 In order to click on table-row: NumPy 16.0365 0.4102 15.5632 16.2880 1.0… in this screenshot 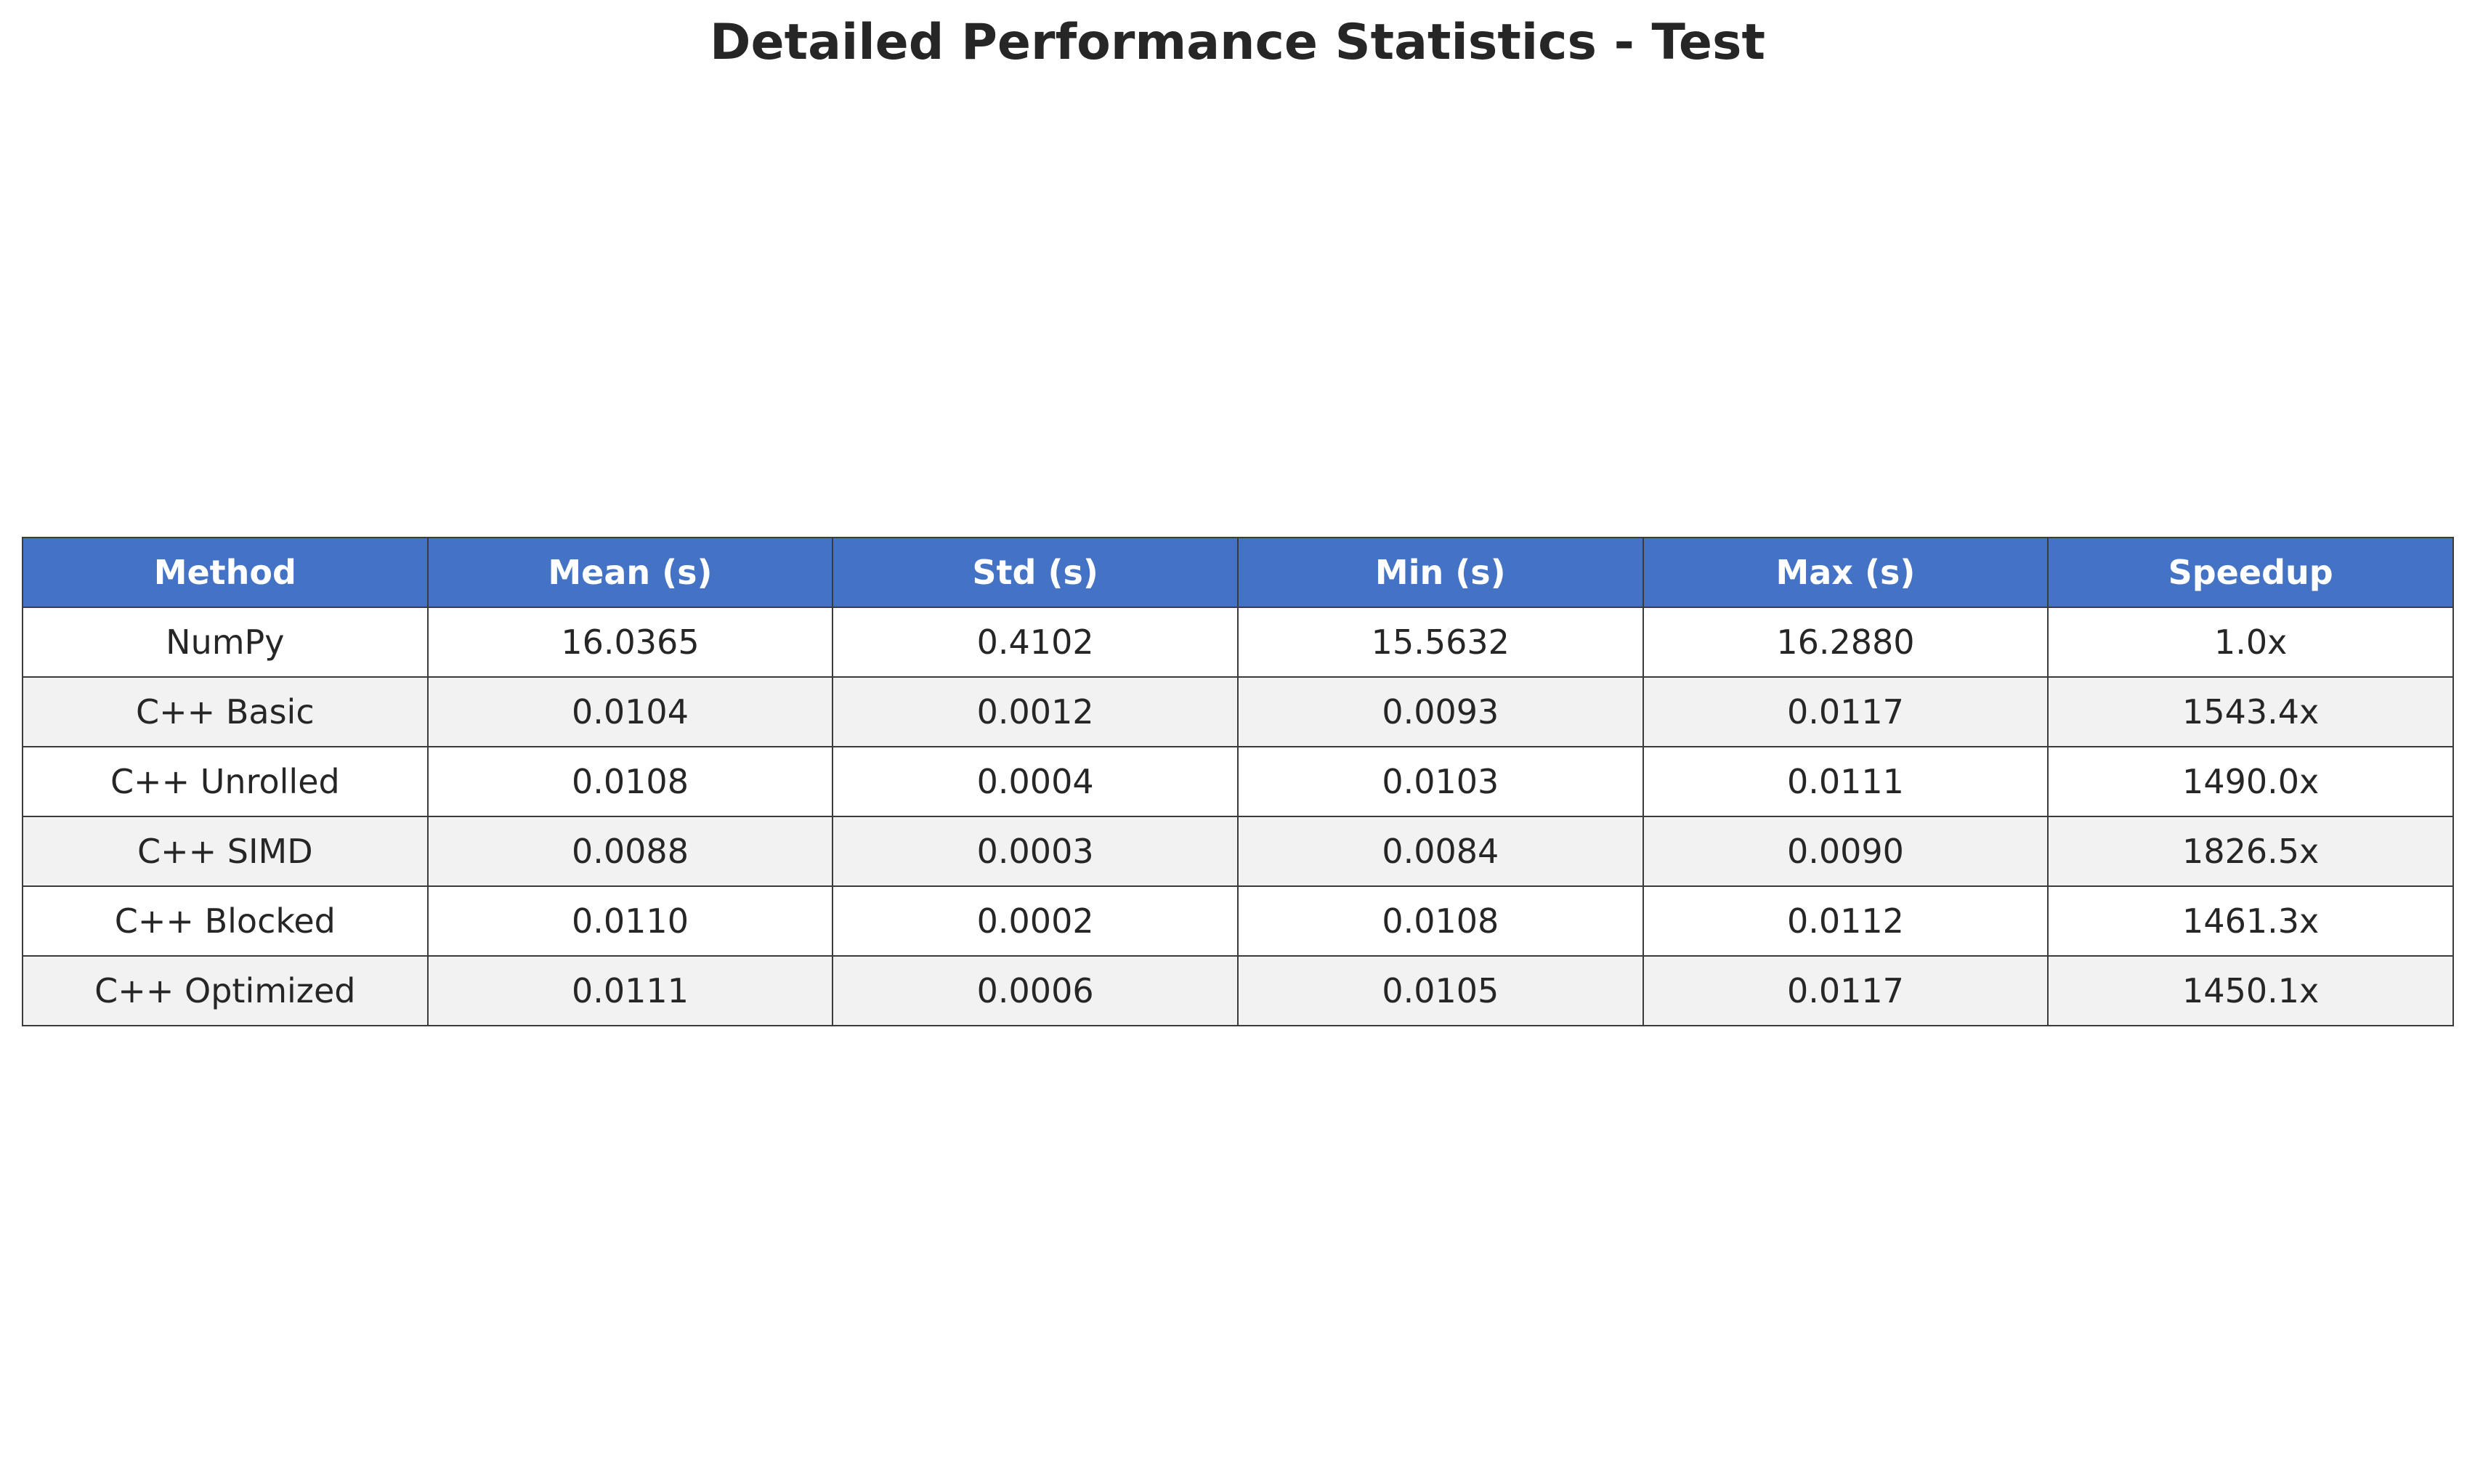, I will do `click(1238, 642)`.